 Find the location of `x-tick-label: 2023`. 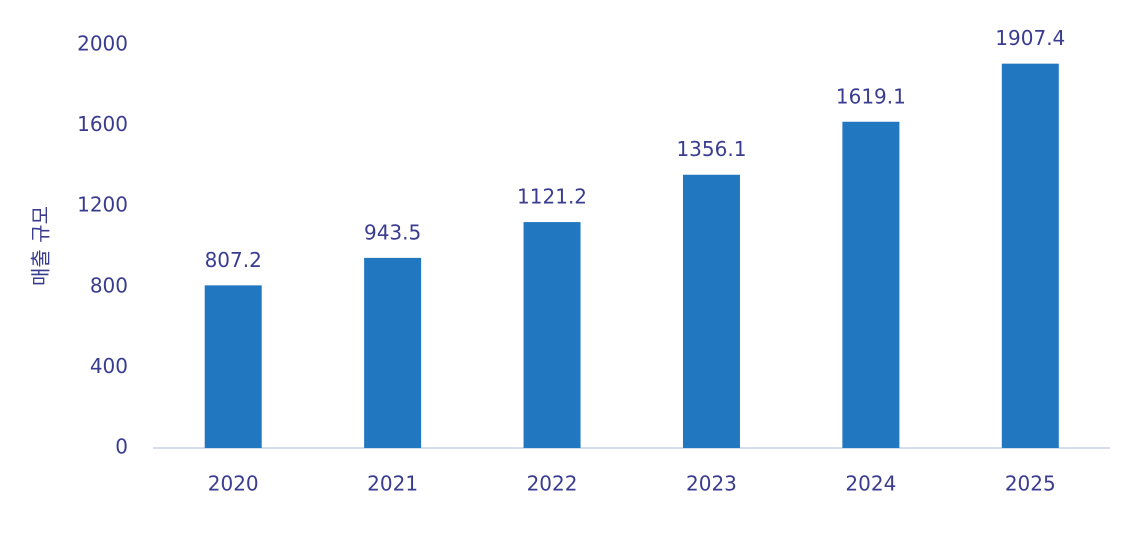

x-tick-label: 2023 is located at coordinates (711, 484).